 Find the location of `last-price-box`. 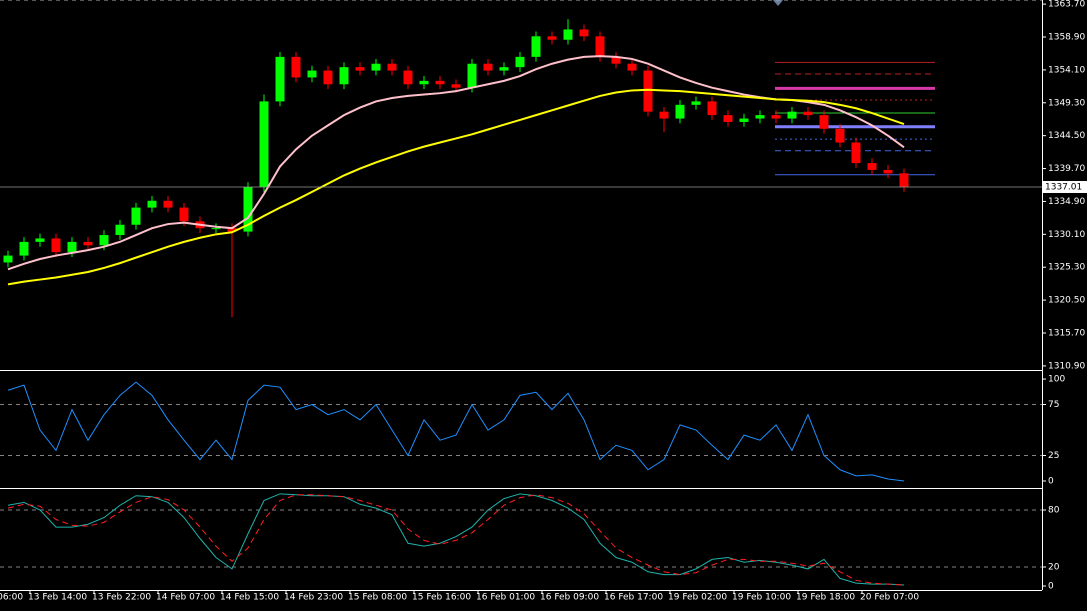

last-price-box is located at coordinates (1065, 186).